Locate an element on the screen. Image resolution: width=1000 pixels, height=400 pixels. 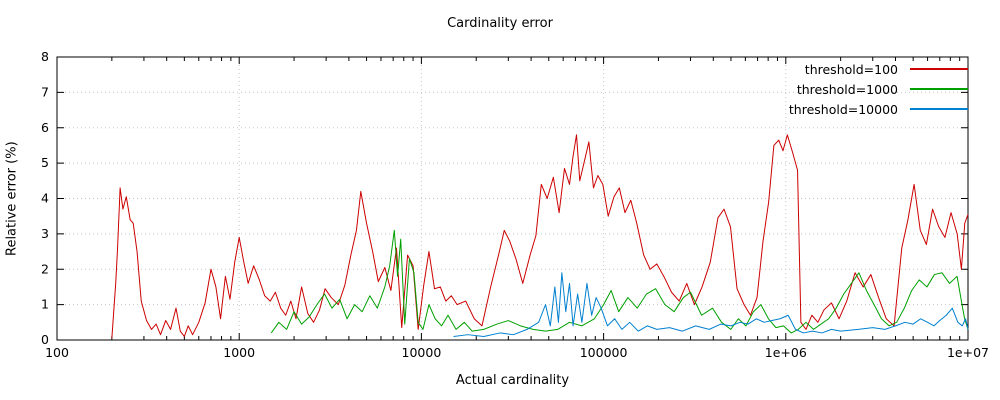
y-tick-label: 6 is located at coordinates (45, 127).